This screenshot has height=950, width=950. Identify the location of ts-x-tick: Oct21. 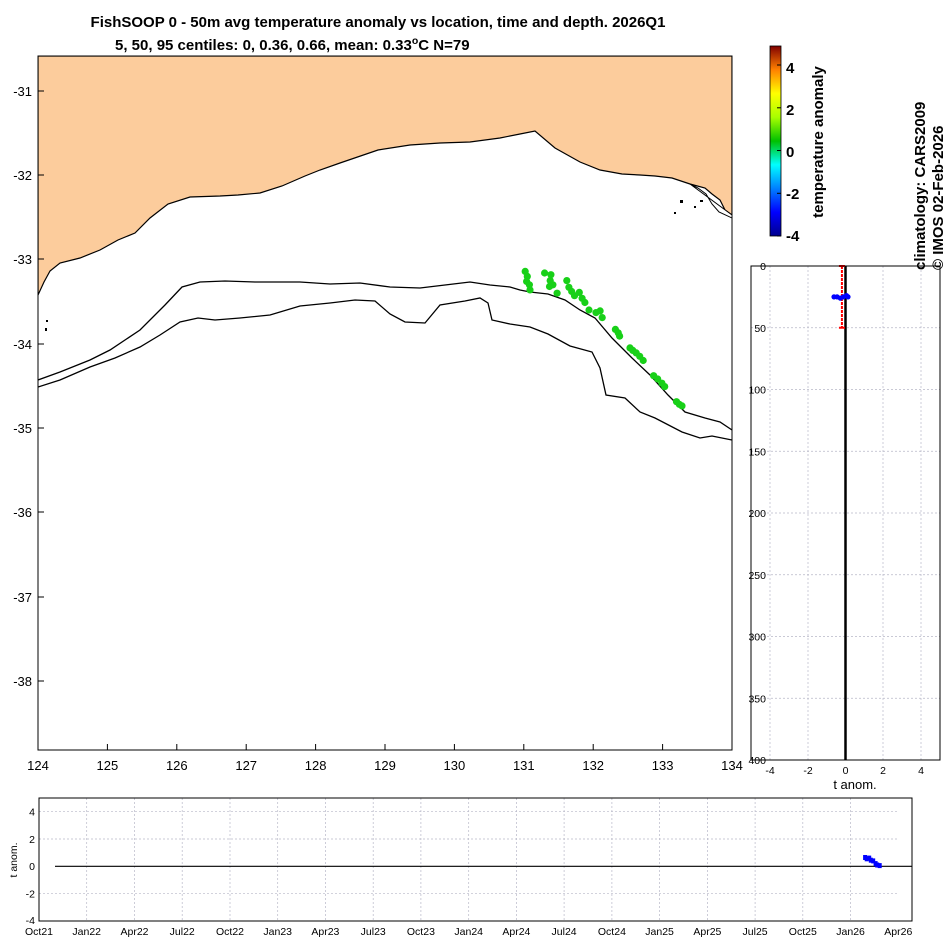
(39, 932).